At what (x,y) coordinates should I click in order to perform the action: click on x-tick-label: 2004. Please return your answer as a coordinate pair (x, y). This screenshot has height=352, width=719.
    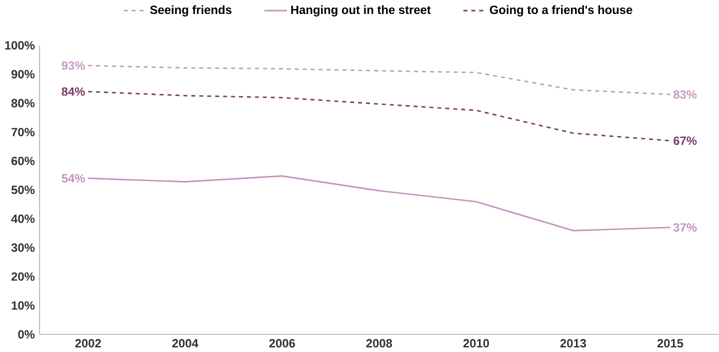
    Looking at the image, I should click on (185, 343).